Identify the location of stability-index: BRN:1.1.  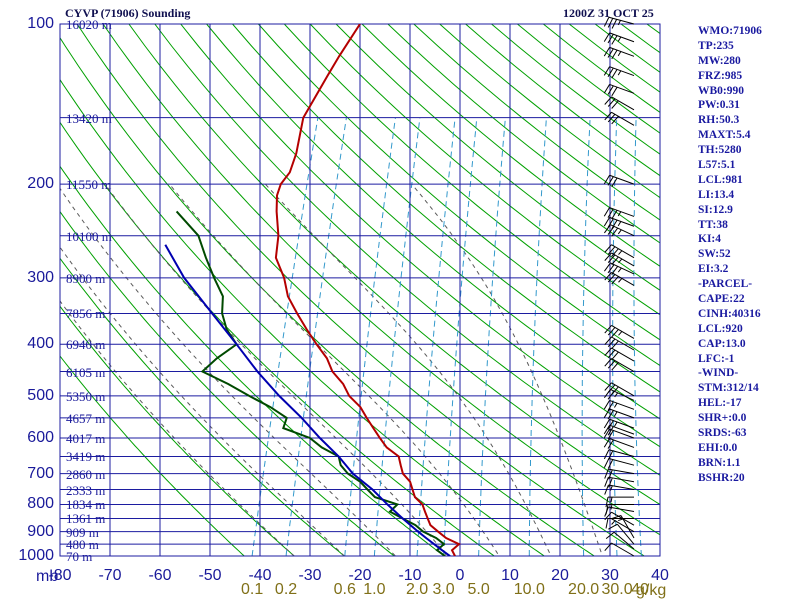
(719, 462).